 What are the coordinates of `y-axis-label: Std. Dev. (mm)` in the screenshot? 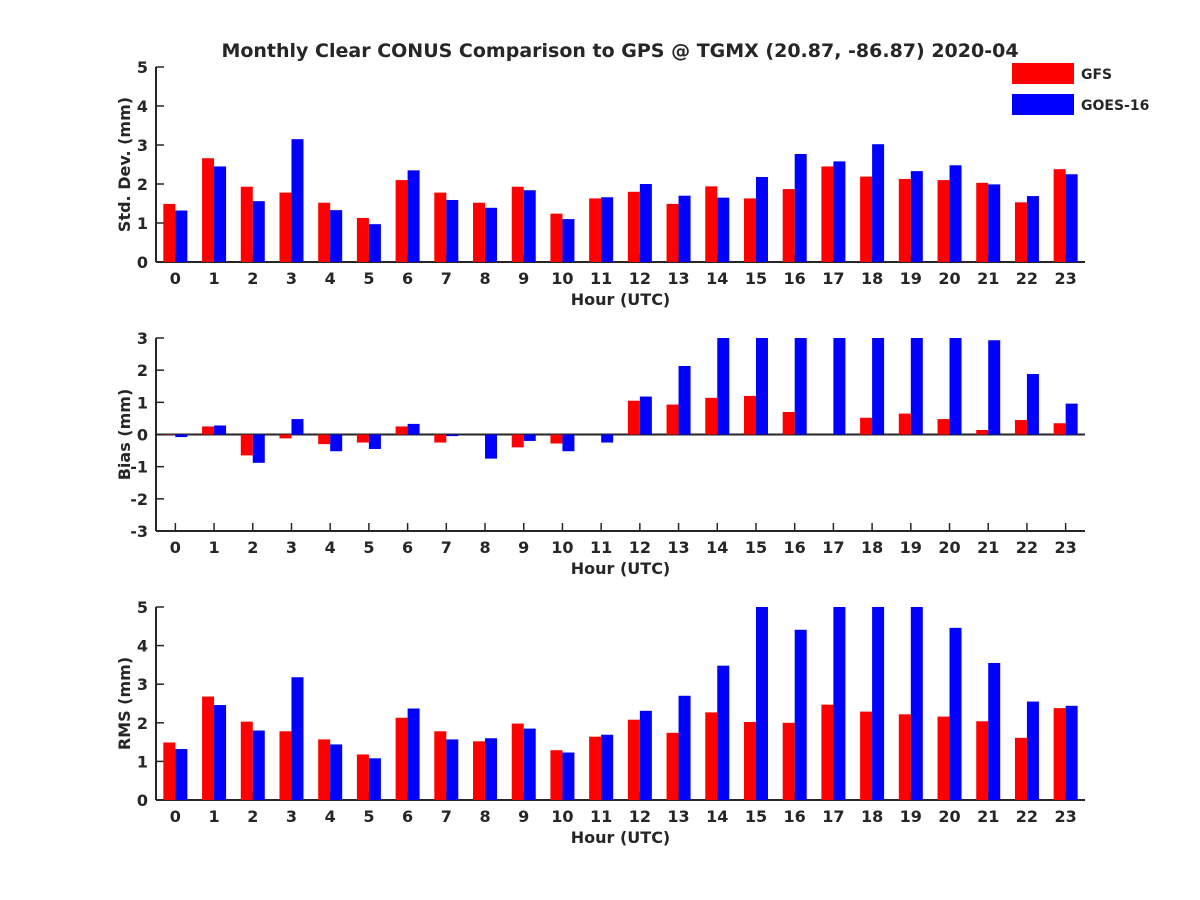 It's located at (124, 164).